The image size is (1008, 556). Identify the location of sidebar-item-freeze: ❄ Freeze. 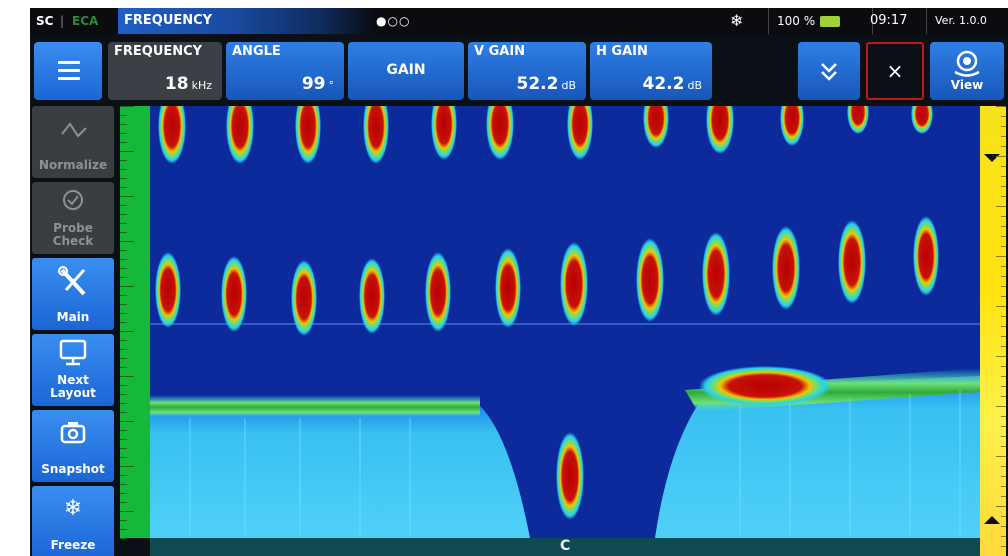
(73, 521).